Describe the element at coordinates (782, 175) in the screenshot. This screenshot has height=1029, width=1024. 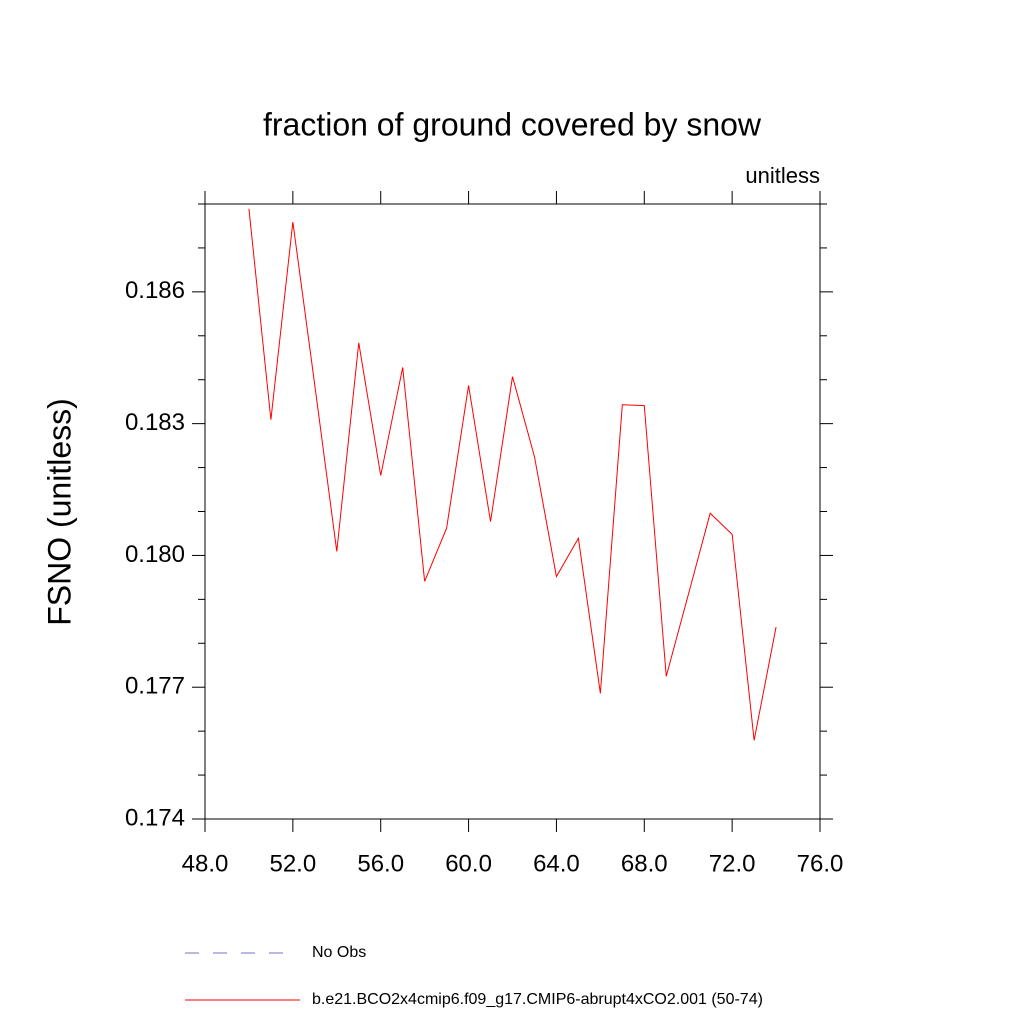
I see `units-label: unitless` at that location.